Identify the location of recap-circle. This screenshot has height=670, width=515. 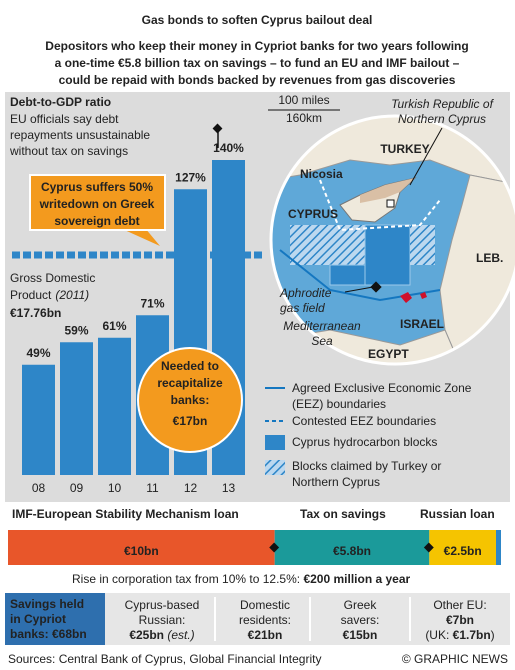
(190, 400).